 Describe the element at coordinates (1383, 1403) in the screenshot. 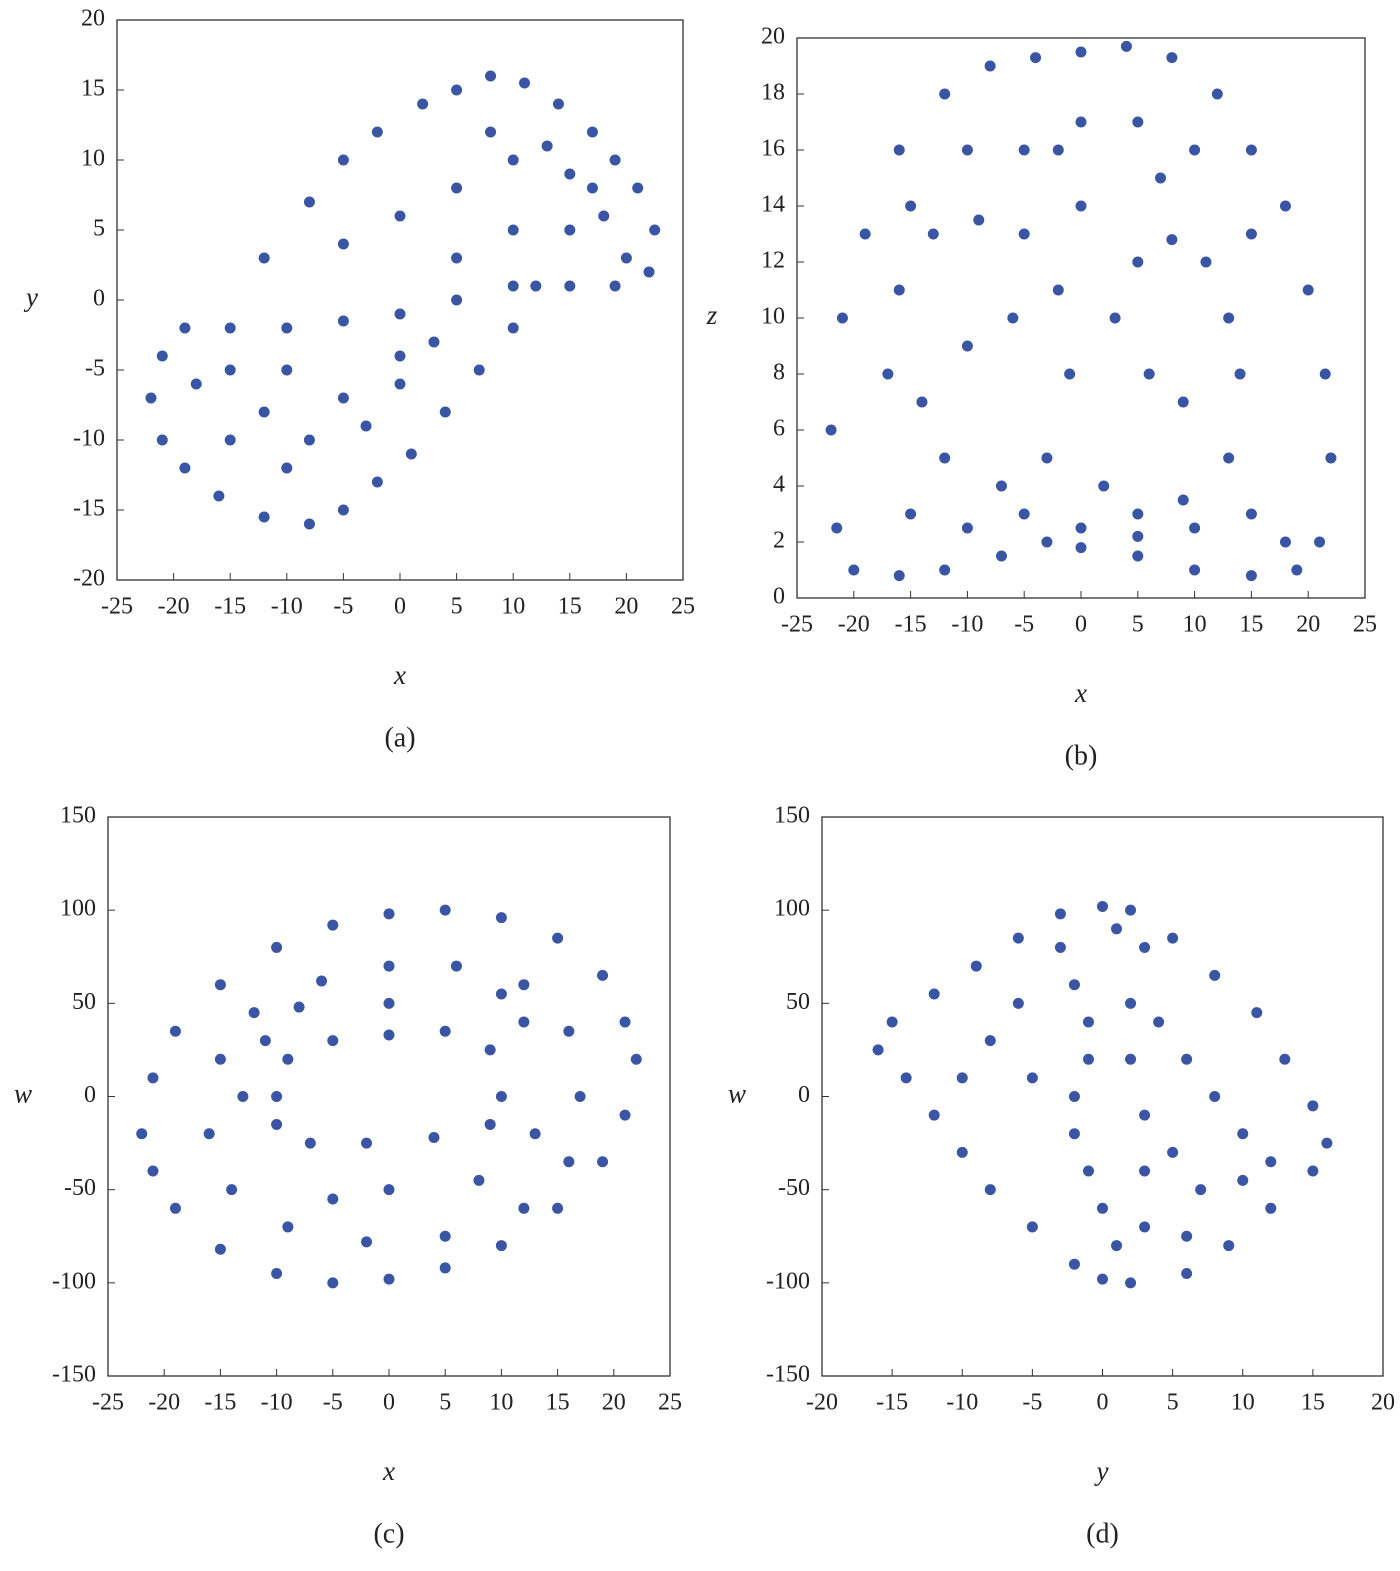

I see `x-tick-label: 20` at that location.